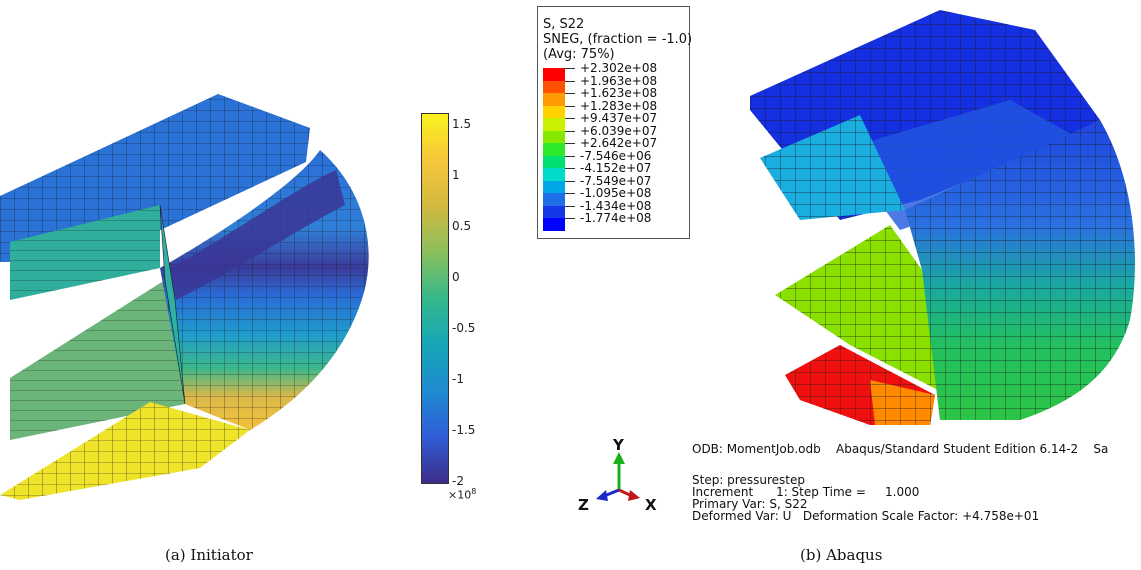 This screenshot has width=1141, height=570. What do you see at coordinates (579, 54) in the screenshot?
I see `legend-title-line: (Avg: 75%)` at bounding box center [579, 54].